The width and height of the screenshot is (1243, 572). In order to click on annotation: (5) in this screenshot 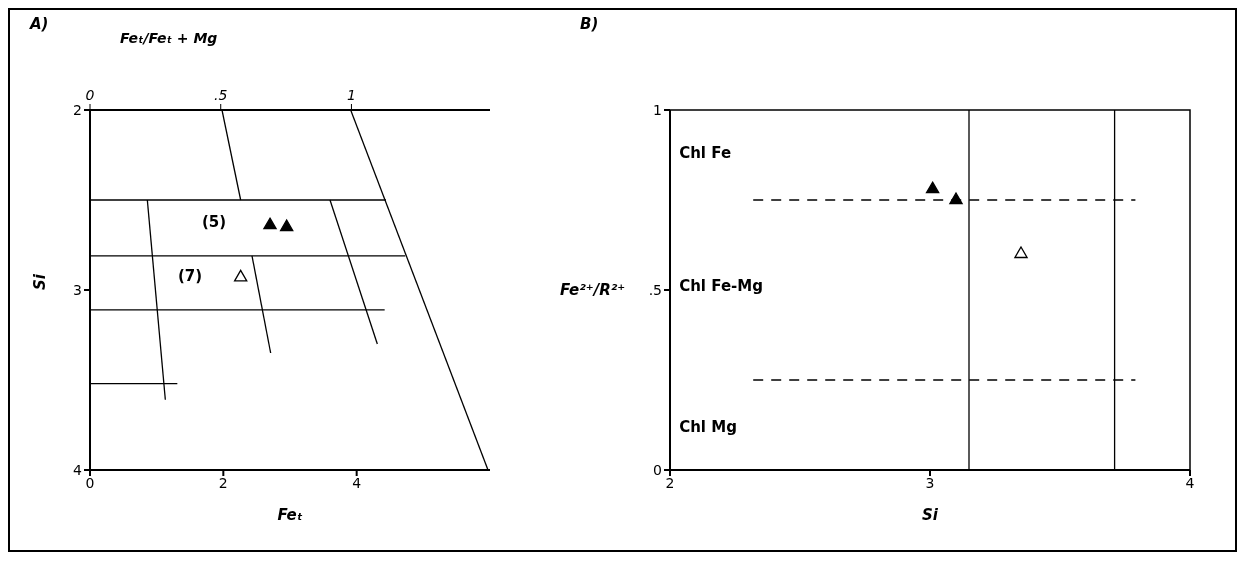, I will do `click(214, 221)`.